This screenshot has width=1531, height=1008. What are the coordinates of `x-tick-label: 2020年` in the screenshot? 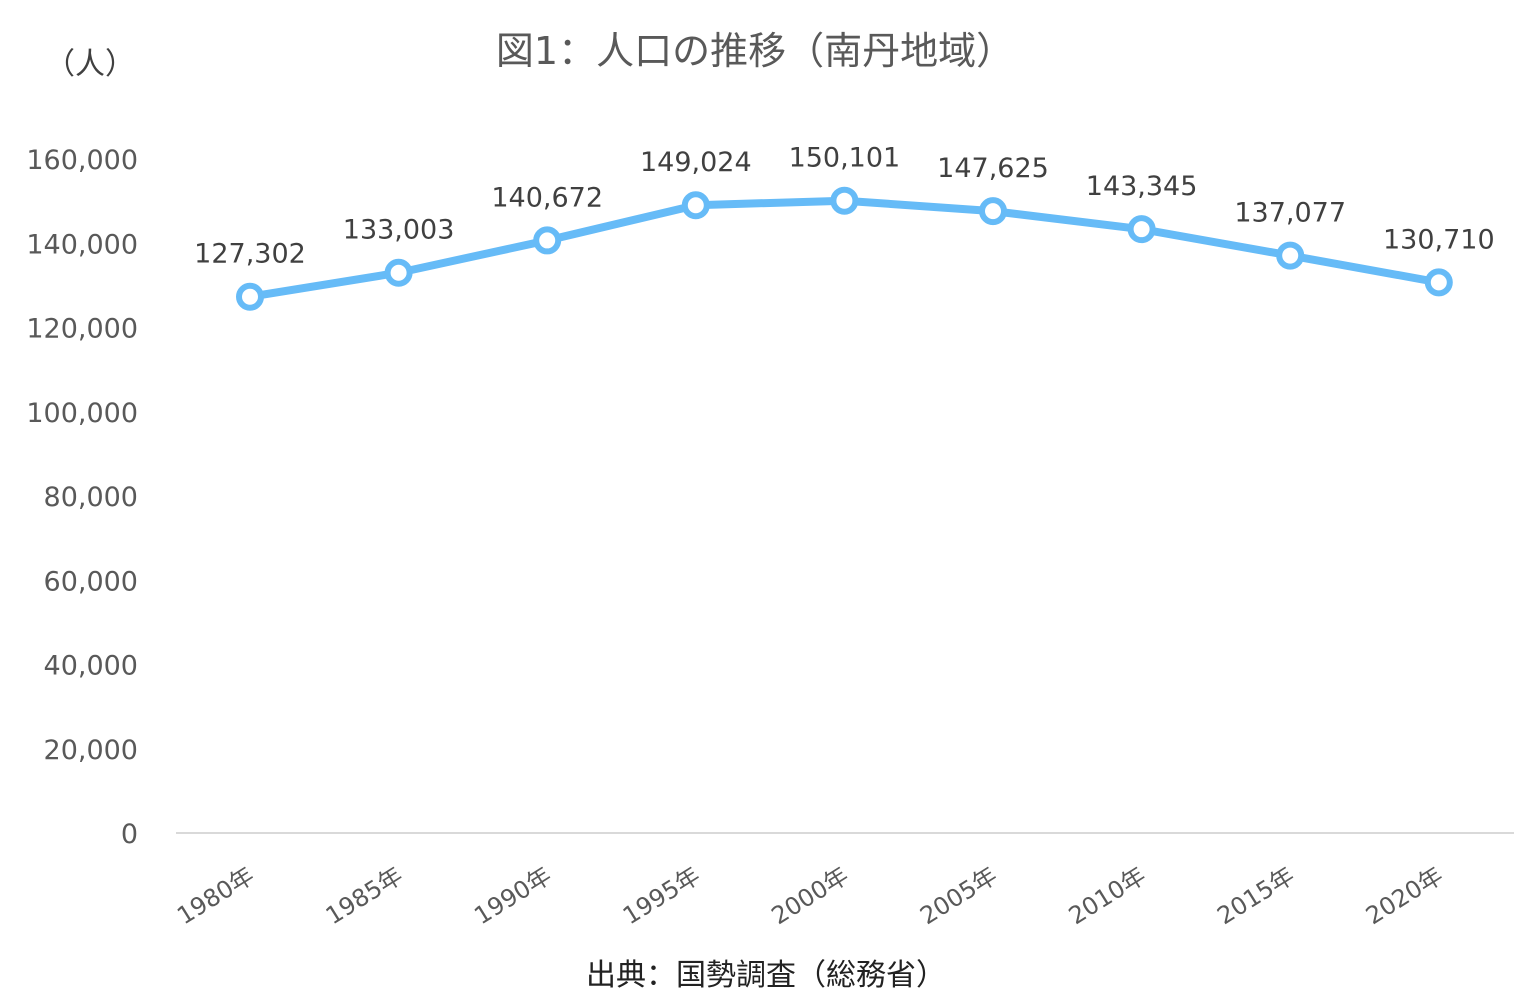 It's located at (1404, 895).